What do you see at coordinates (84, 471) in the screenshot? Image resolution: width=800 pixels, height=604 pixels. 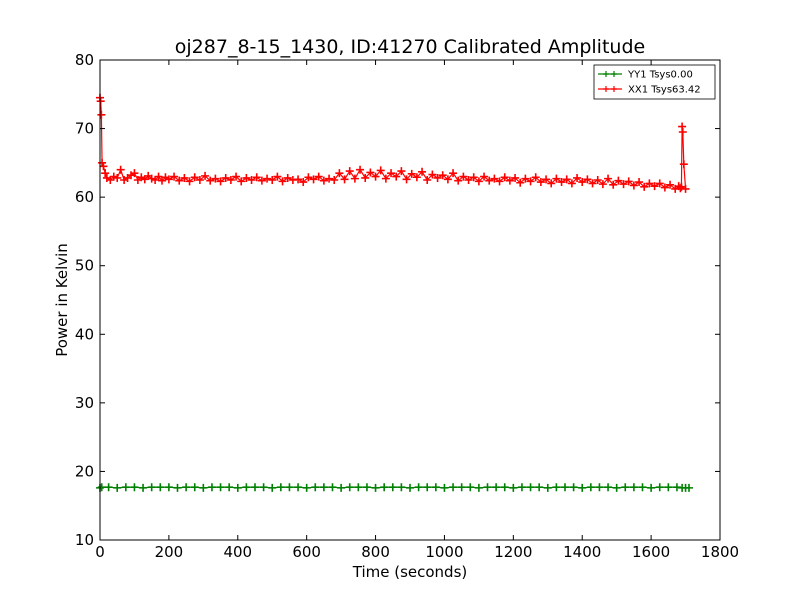 I see `y-tick-label: 20` at bounding box center [84, 471].